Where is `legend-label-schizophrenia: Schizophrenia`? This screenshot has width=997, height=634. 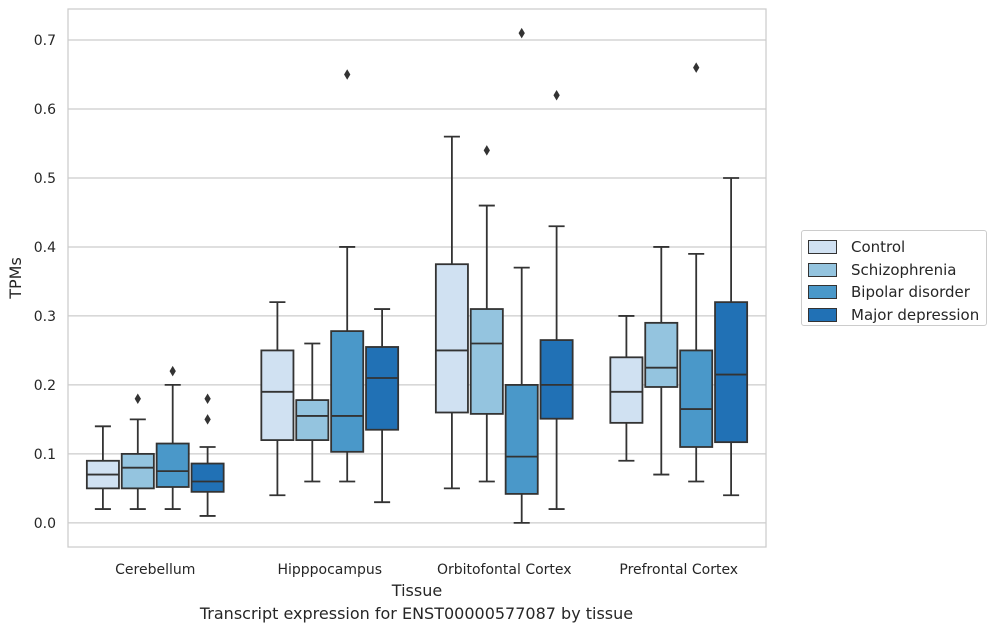 legend-label-schizophrenia: Schizophrenia is located at coordinates (904, 269).